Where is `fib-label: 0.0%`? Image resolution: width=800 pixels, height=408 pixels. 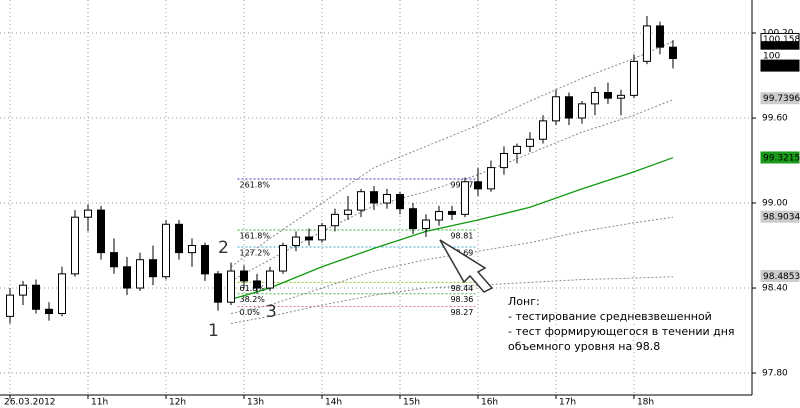
fib-label: 0.0% is located at coordinates (249, 312).